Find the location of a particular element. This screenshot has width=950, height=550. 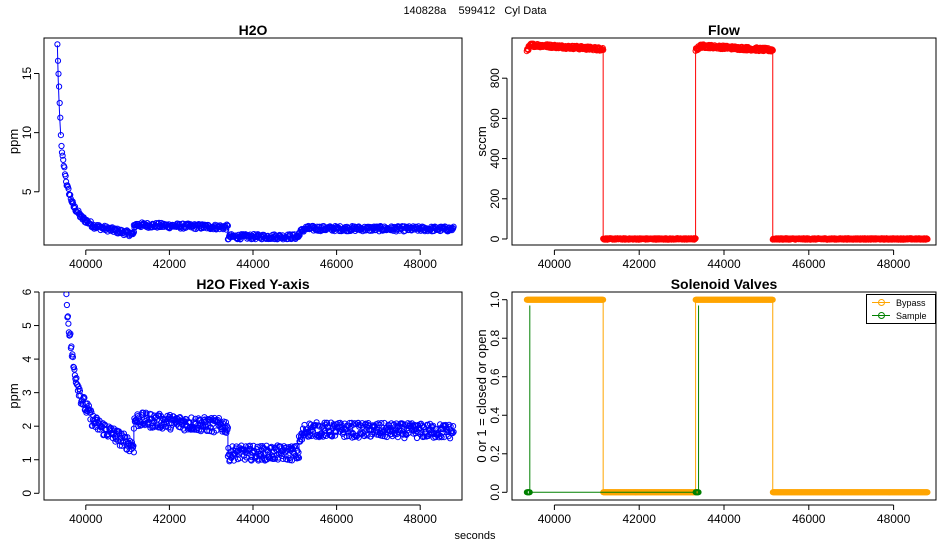

h2o_fixed-title: H2O Fixed Y-axis is located at coordinates (253, 284).